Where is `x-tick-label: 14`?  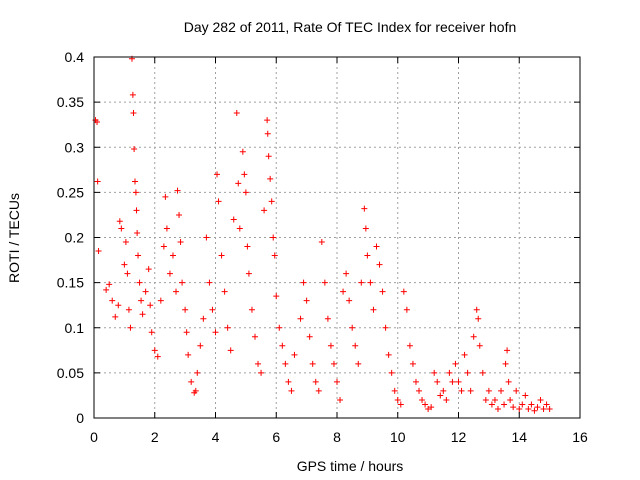 x-tick-label: 14 is located at coordinates (519, 437).